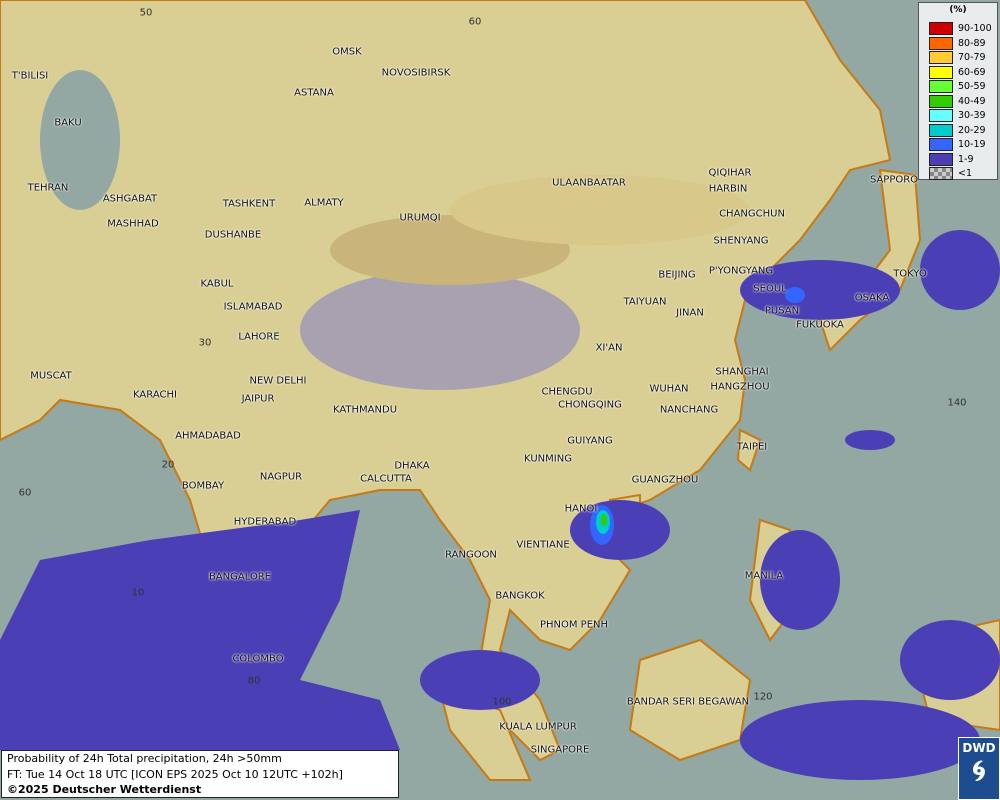 The width and height of the screenshot is (1000, 800). What do you see at coordinates (168, 465) in the screenshot?
I see `graticule-label: 20` at bounding box center [168, 465].